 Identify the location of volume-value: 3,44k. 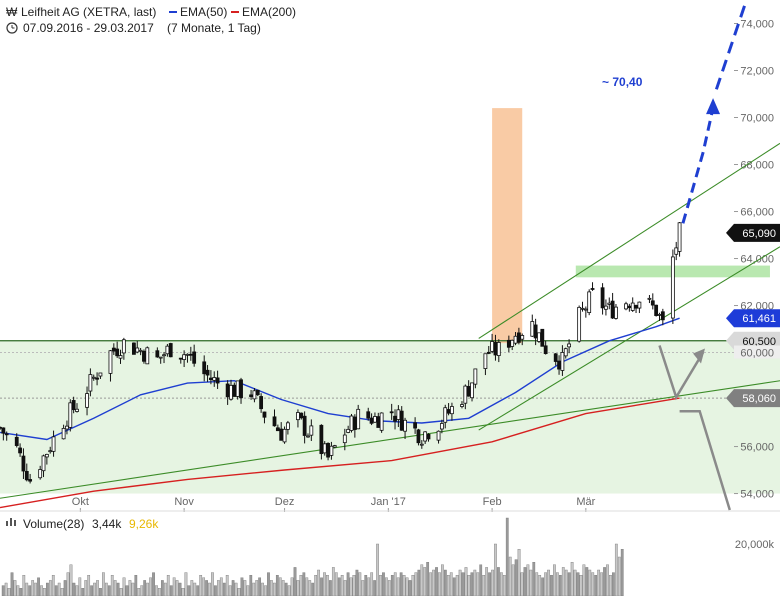
(107, 524).